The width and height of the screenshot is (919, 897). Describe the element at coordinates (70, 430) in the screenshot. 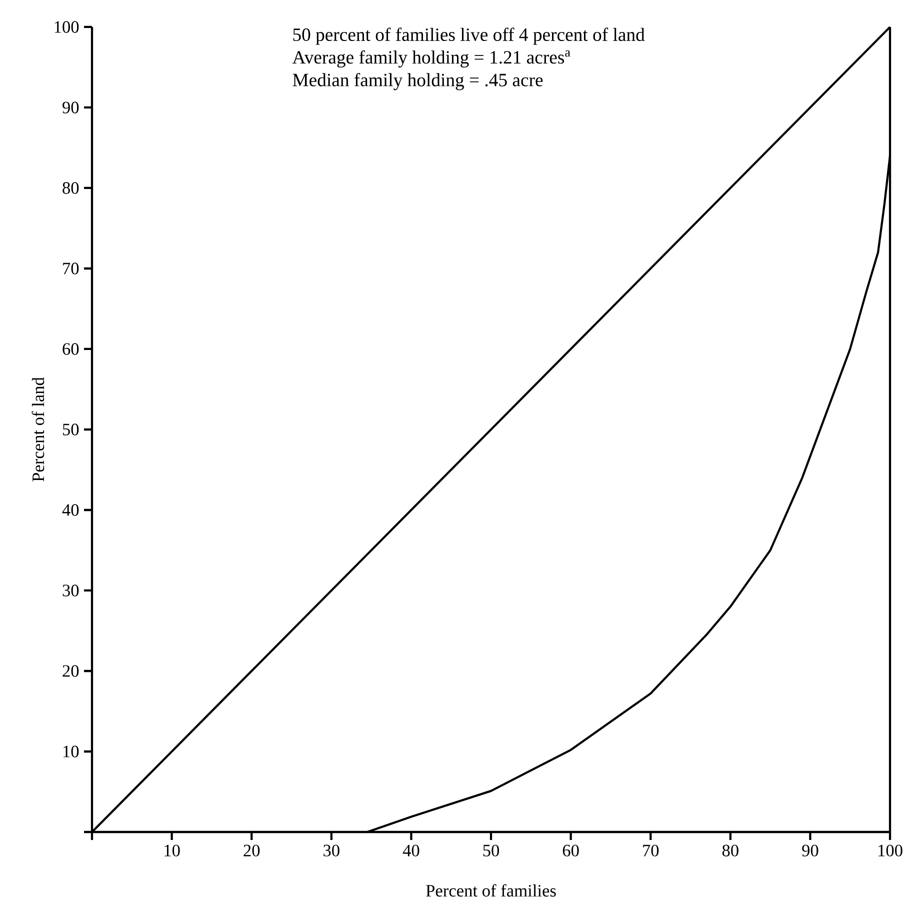

I see `y-tick-label: 50` at that location.